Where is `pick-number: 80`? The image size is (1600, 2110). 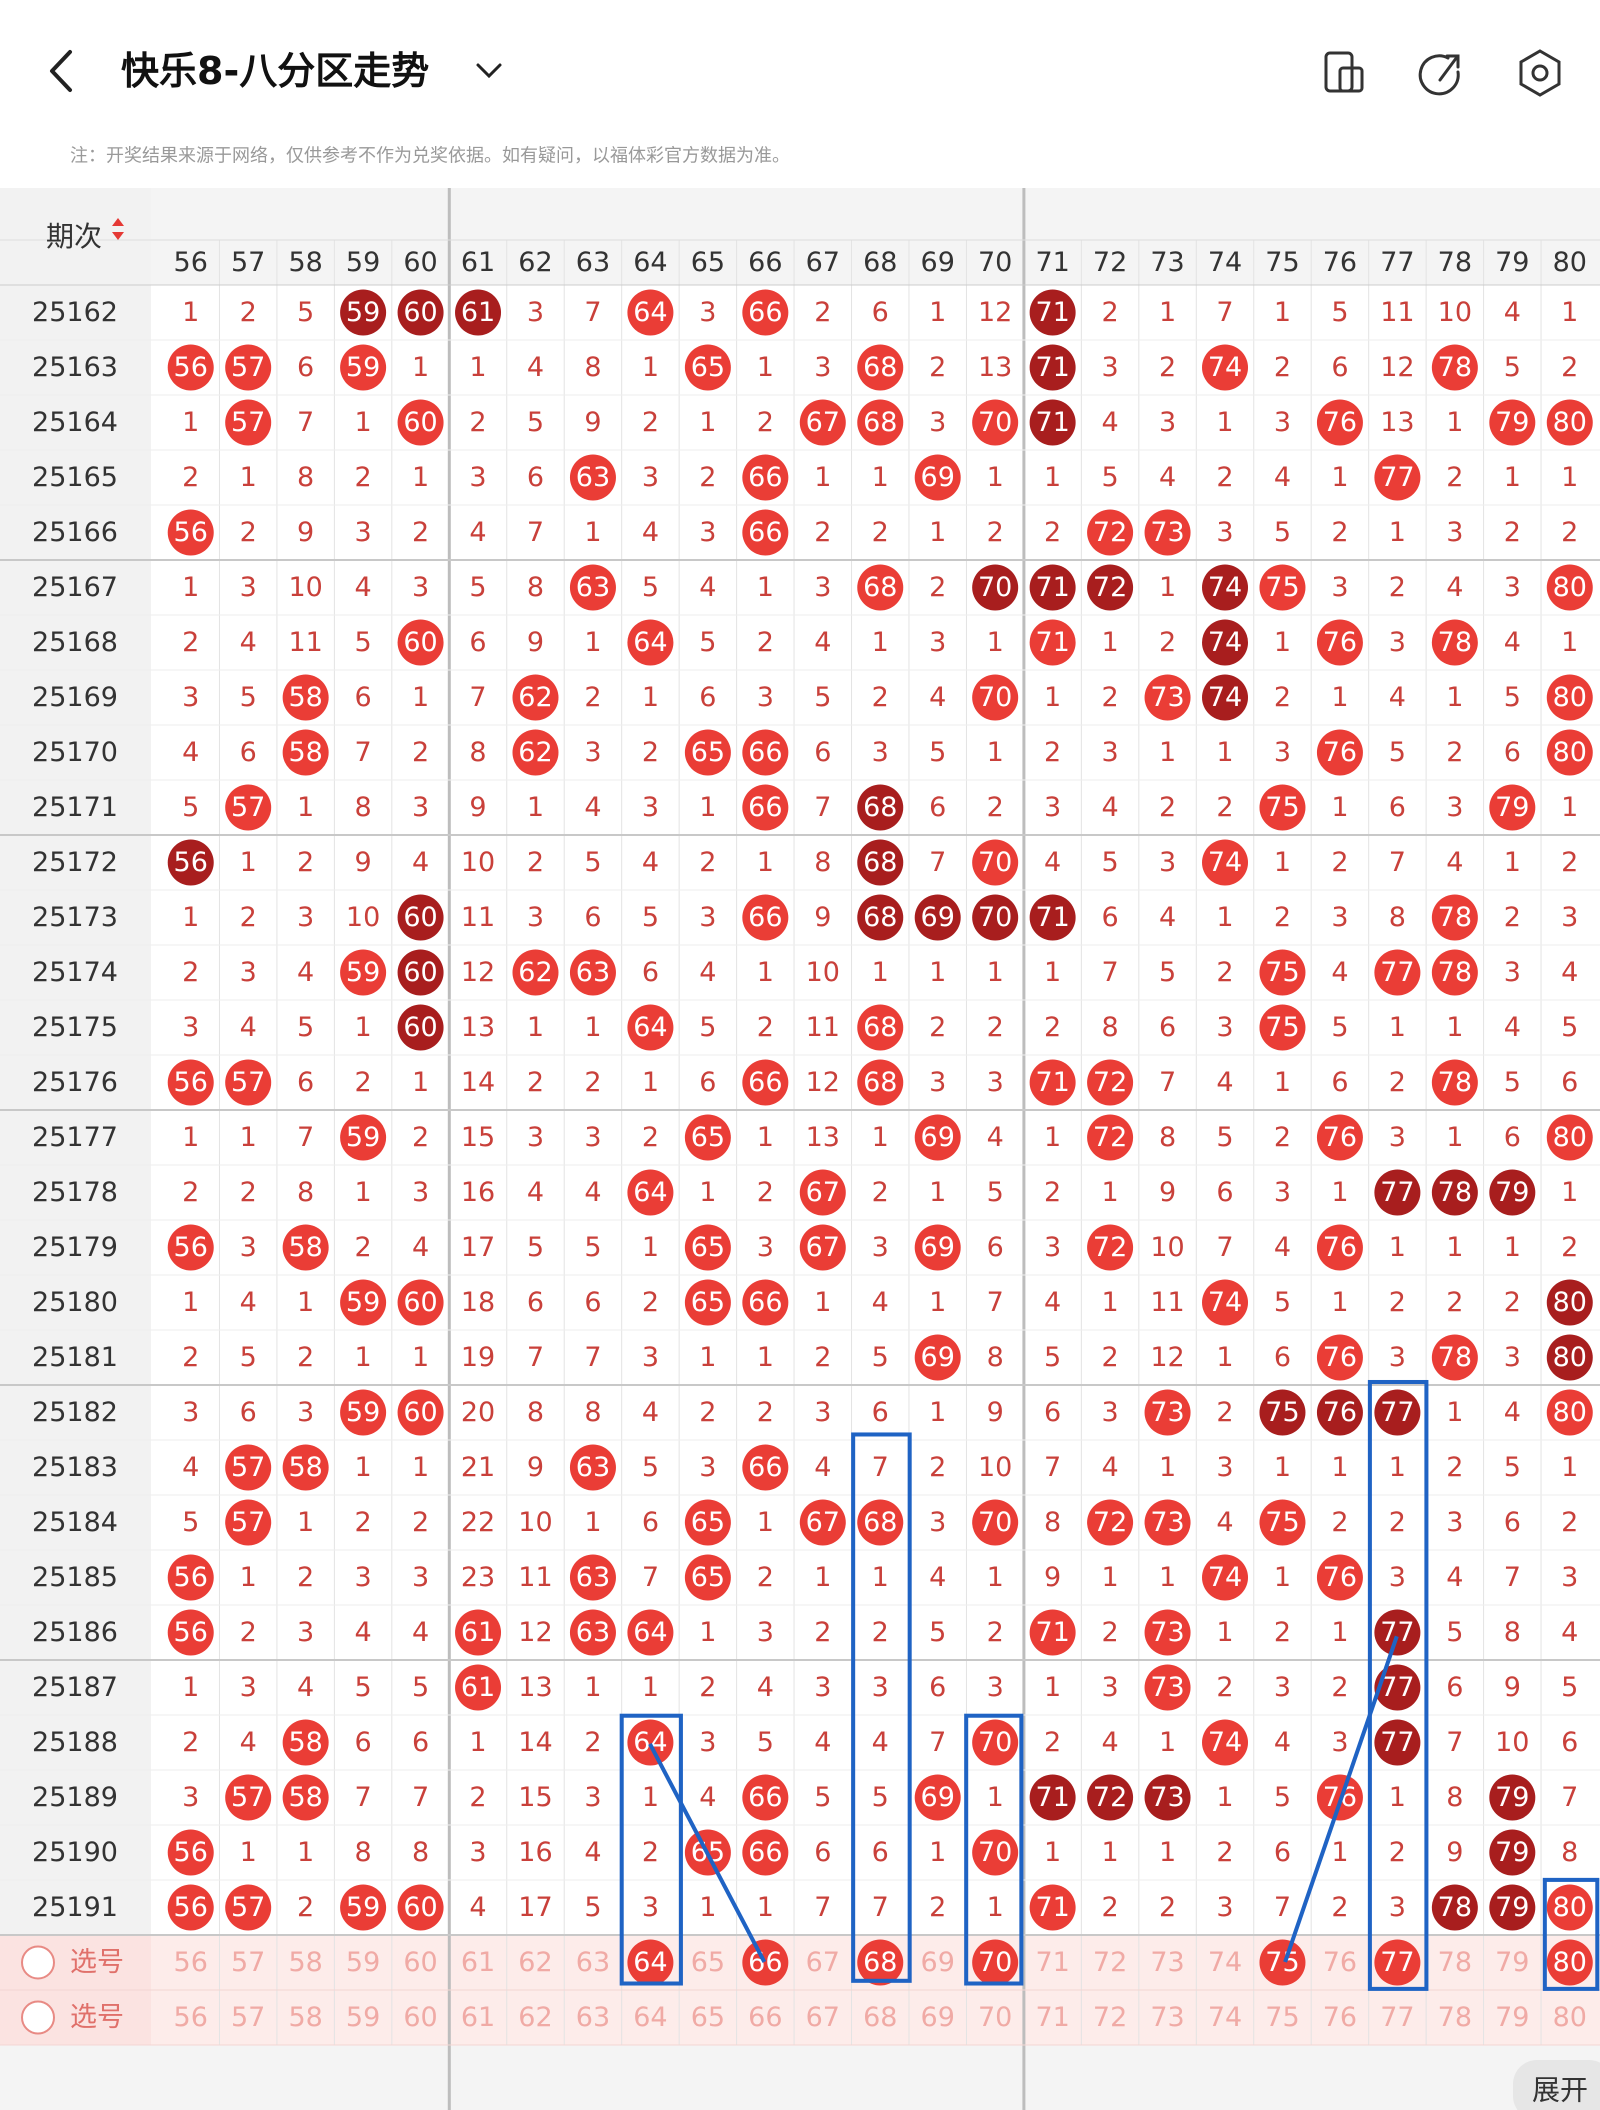 pick-number: 80 is located at coordinates (1570, 2017).